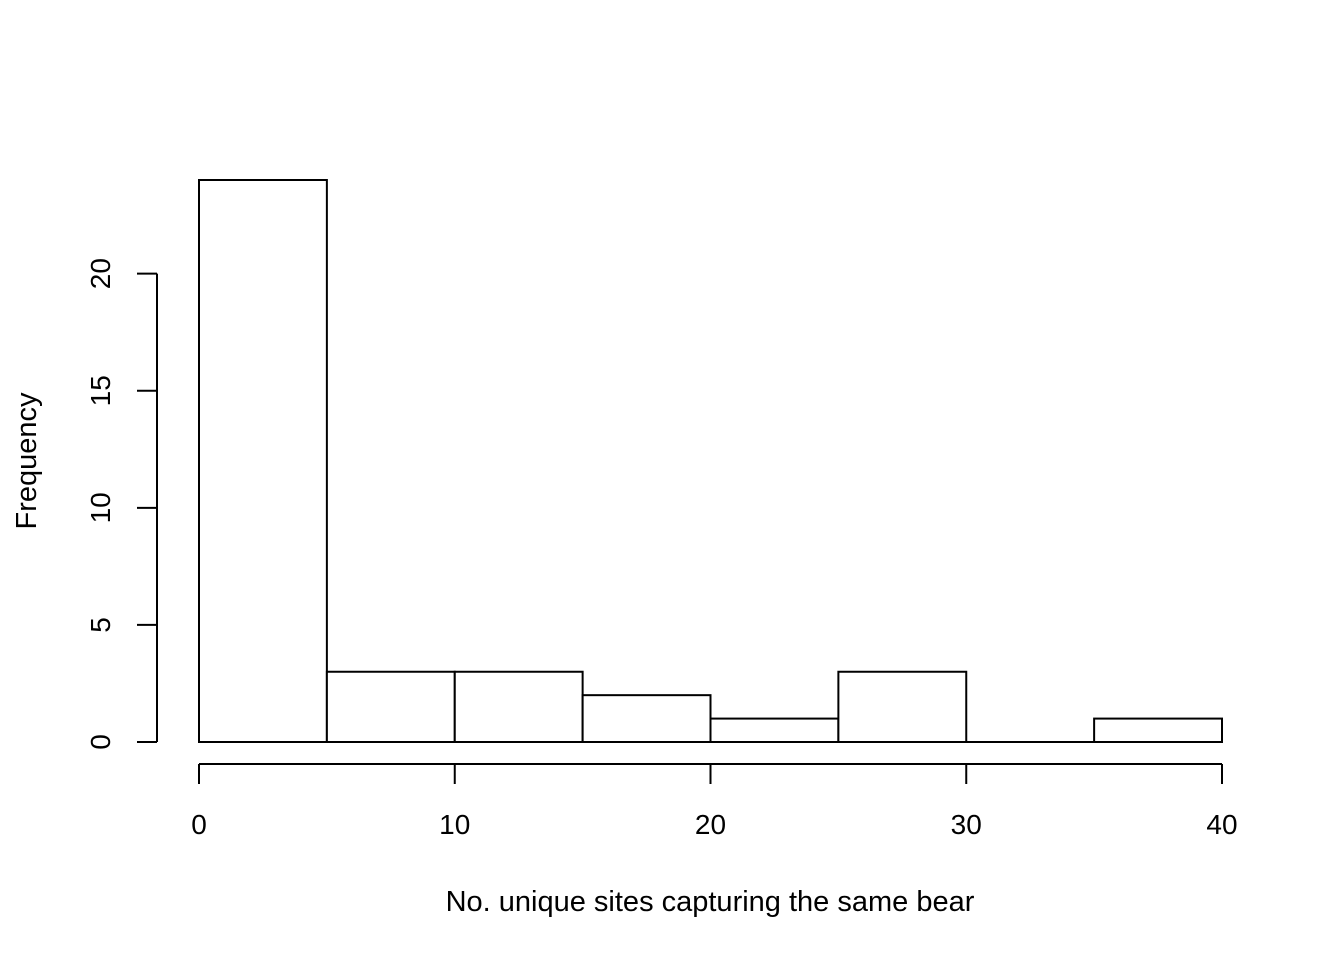  Describe the element at coordinates (27, 461) in the screenshot. I see `y-axis-title: Frequency` at that location.